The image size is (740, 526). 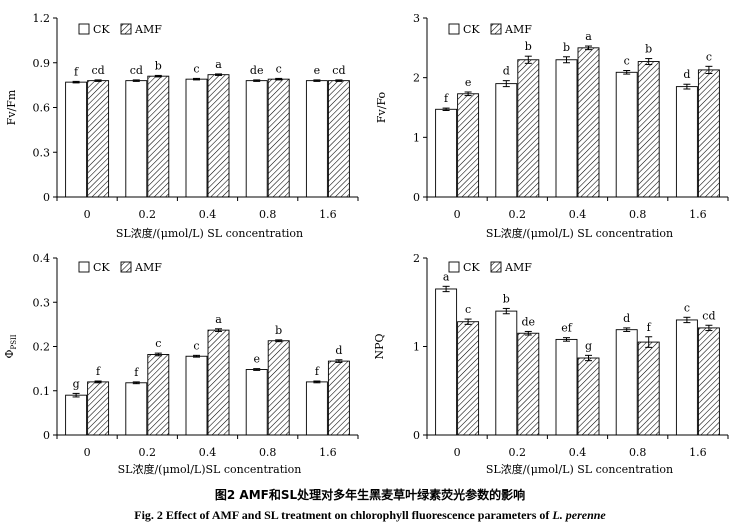 What do you see at coordinates (490, 29) in the screenshot?
I see `legend: CK AMF` at bounding box center [490, 29].